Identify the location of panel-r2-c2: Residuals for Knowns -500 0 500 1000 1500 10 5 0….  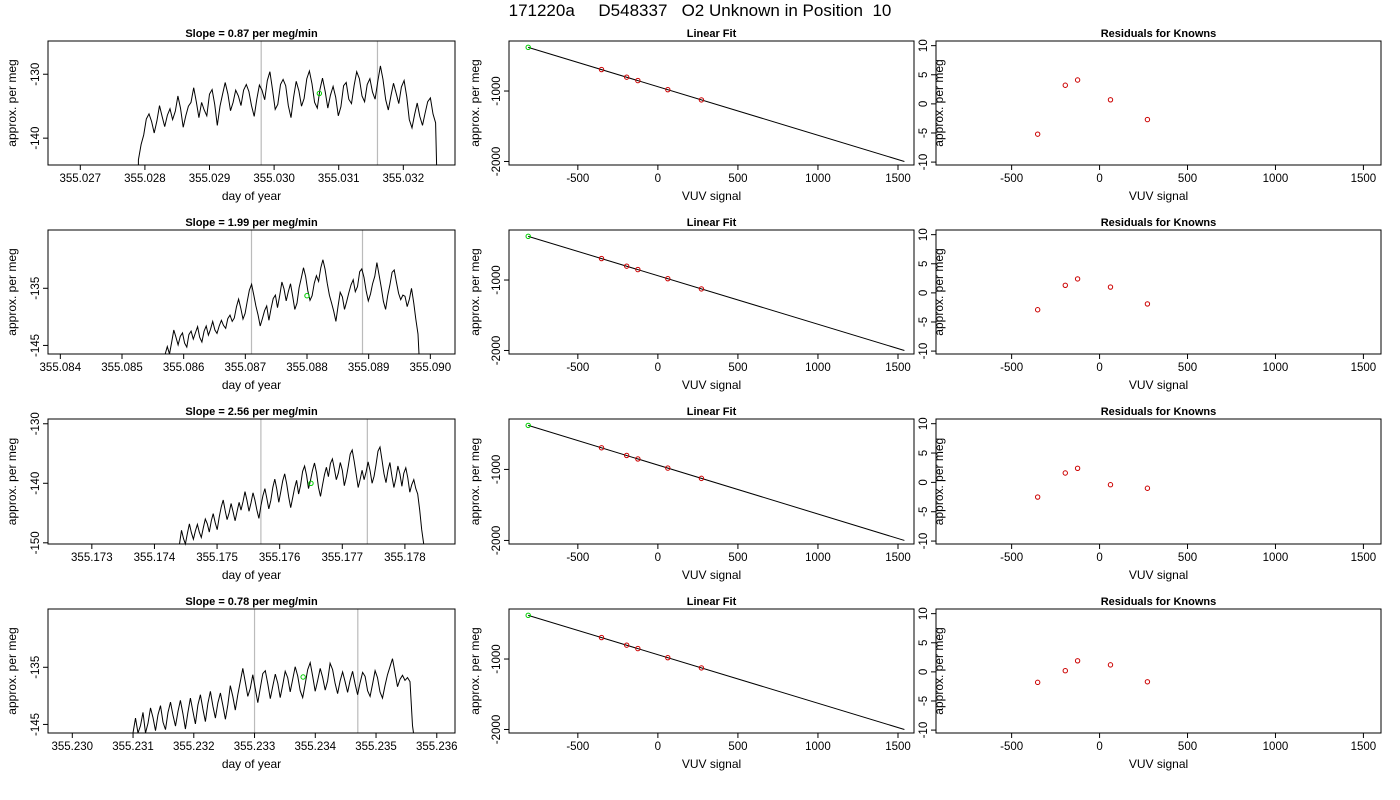
(1150, 494).